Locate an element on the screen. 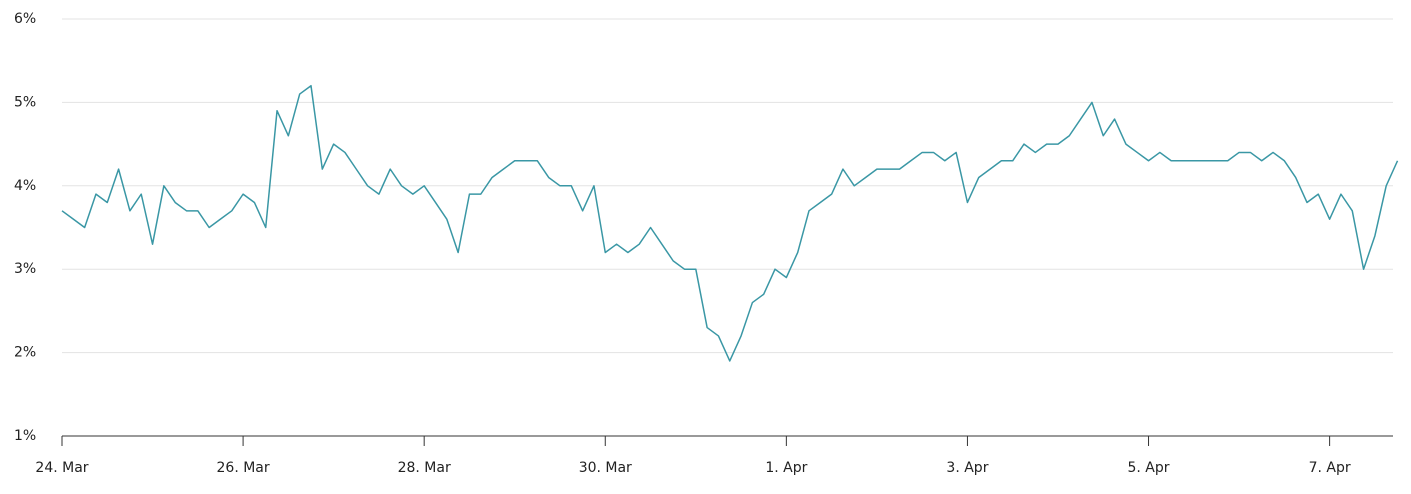  y-tick-label: 5% is located at coordinates (25, 102).